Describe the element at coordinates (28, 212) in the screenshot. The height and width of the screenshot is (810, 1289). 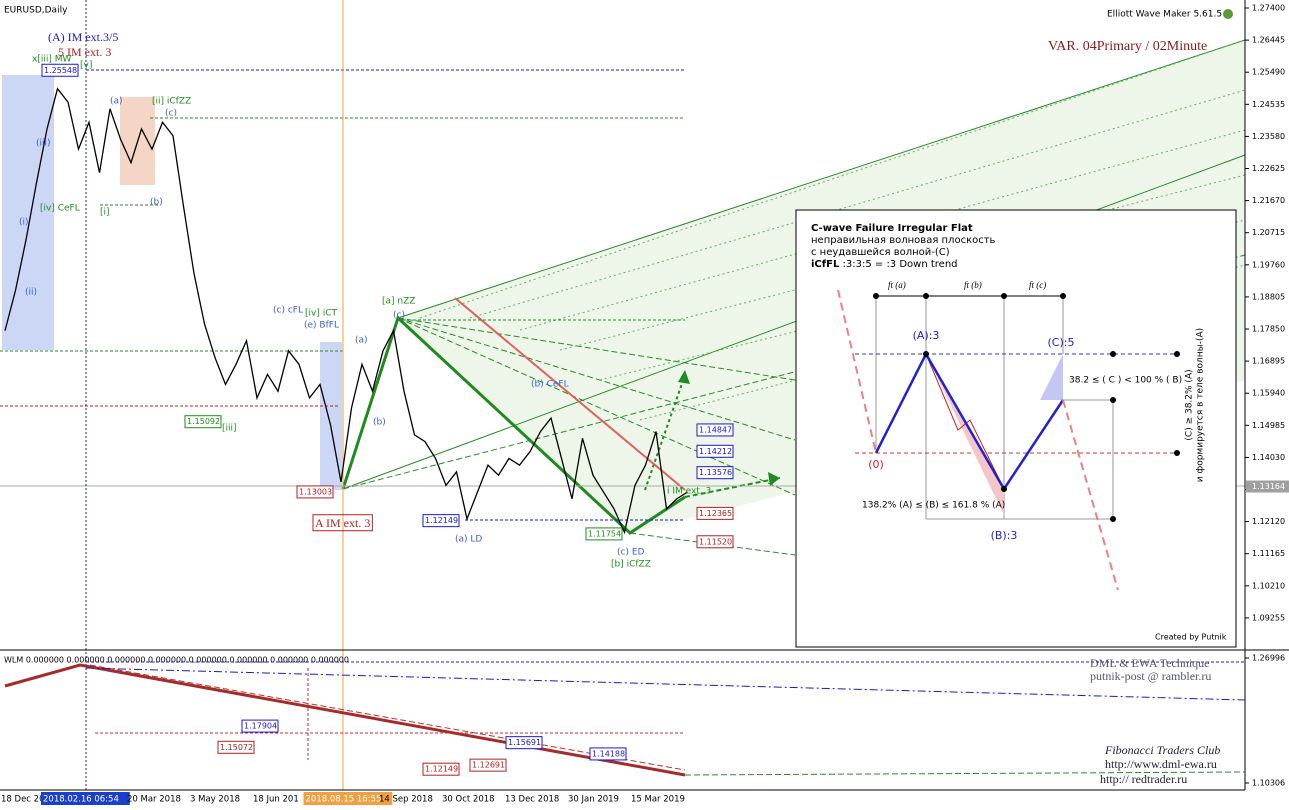
I see `zone` at that location.